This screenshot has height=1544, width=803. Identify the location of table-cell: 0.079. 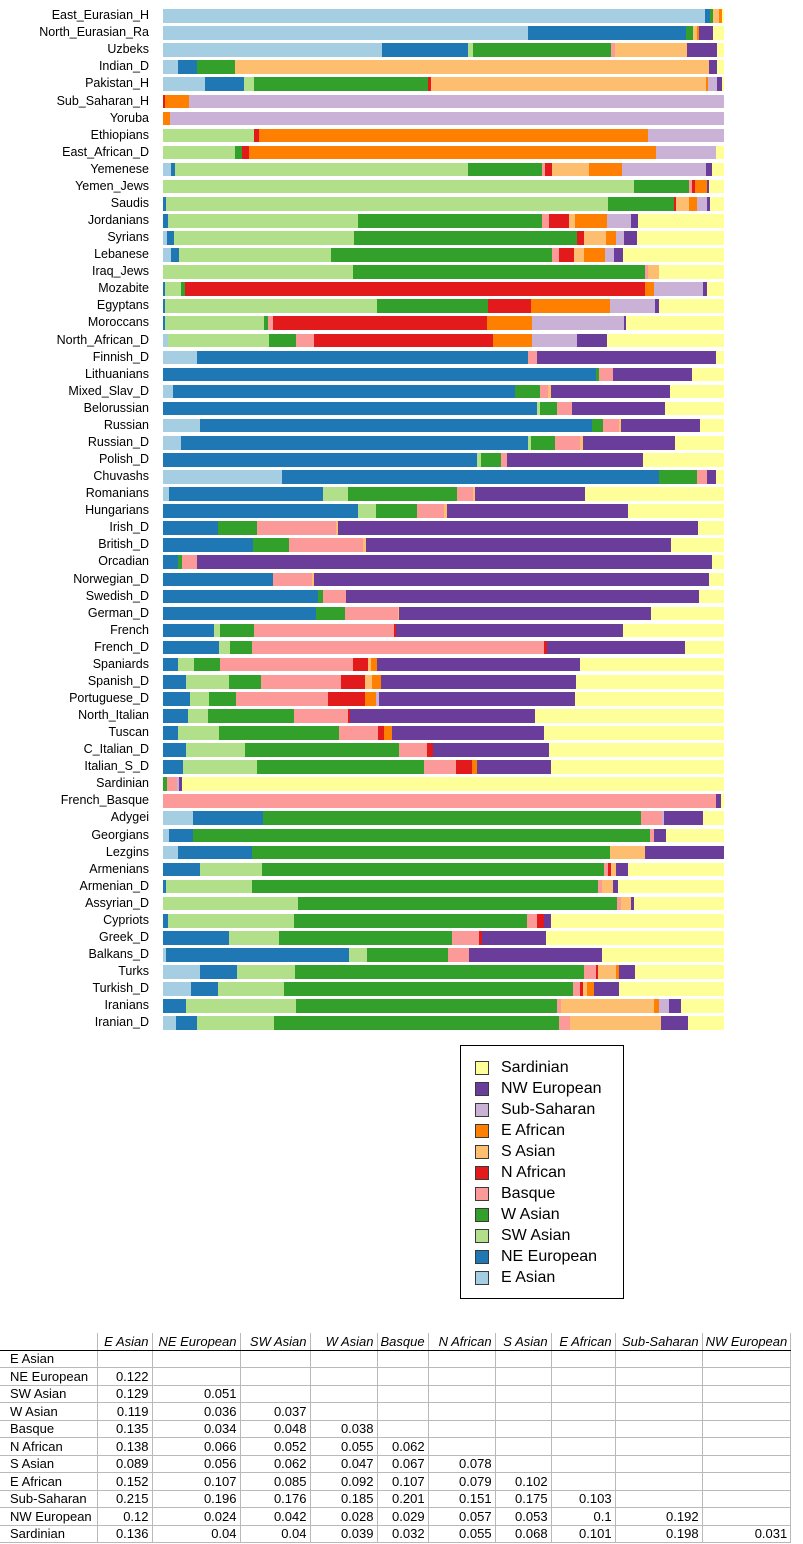
(461, 1481).